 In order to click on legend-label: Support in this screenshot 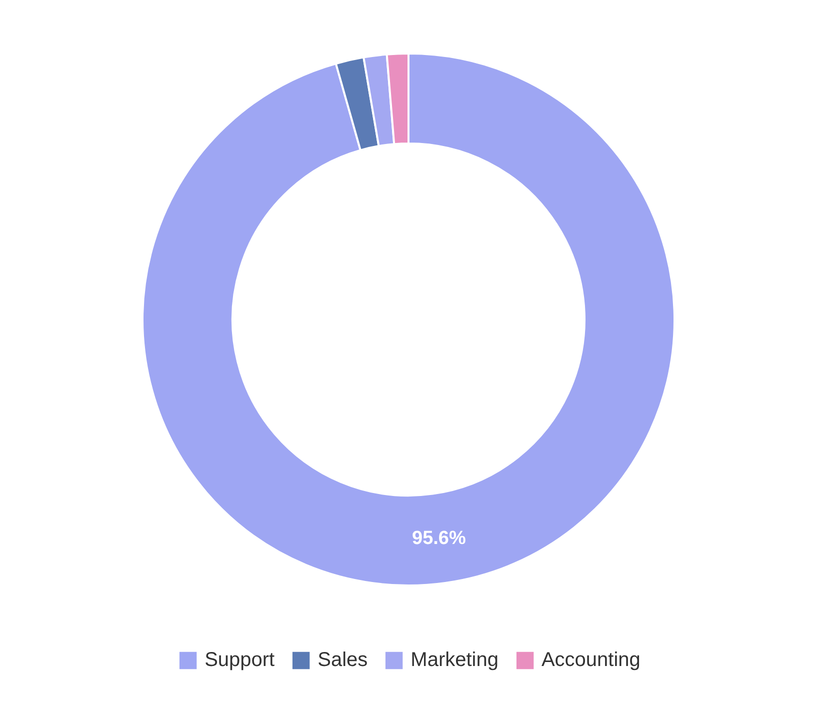, I will do `click(239, 660)`.